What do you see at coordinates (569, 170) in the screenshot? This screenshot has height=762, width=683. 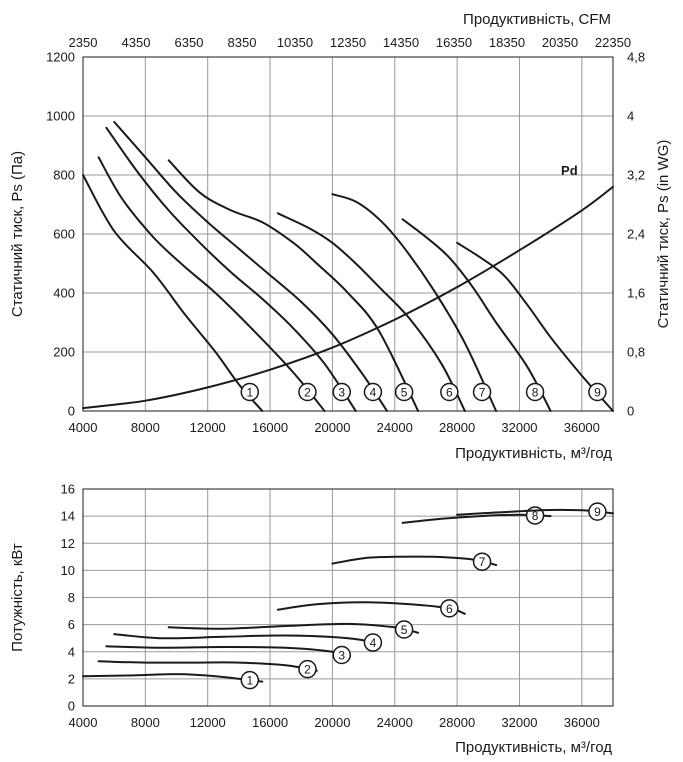 I see `pd-curve-label: Pd` at bounding box center [569, 170].